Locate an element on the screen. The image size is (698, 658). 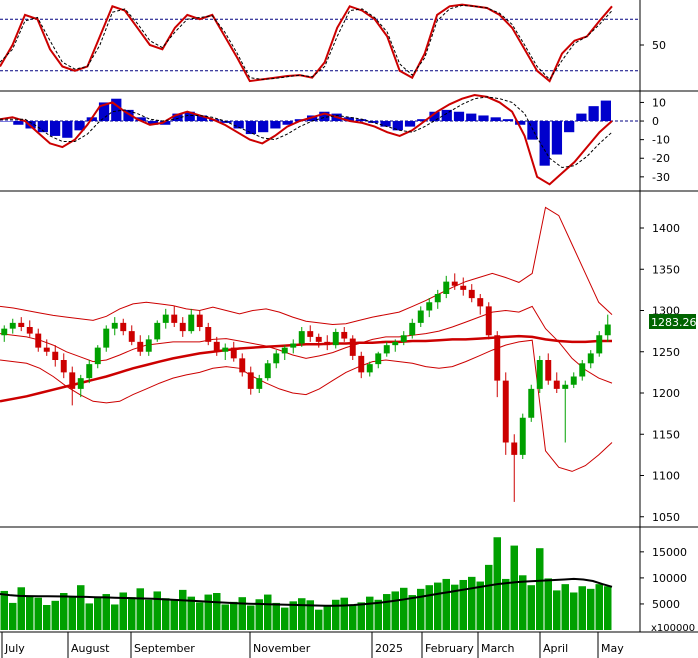
volume-ma-line is located at coordinates (306, 592).